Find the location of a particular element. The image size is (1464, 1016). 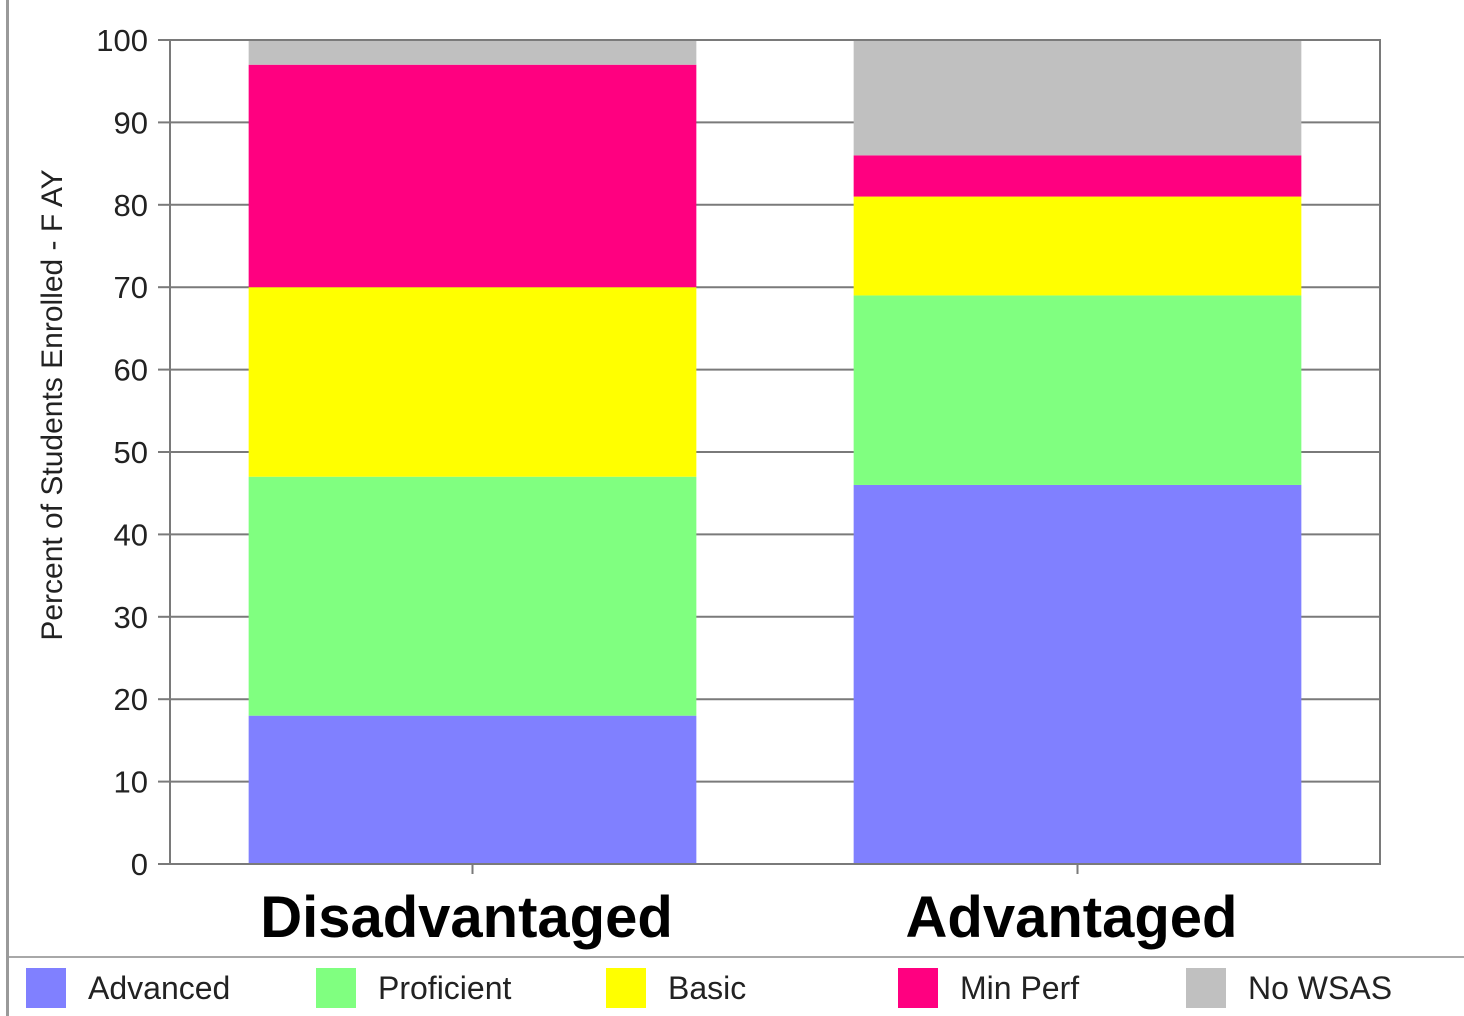

legend-label: Min Perf is located at coordinates (1020, 987).